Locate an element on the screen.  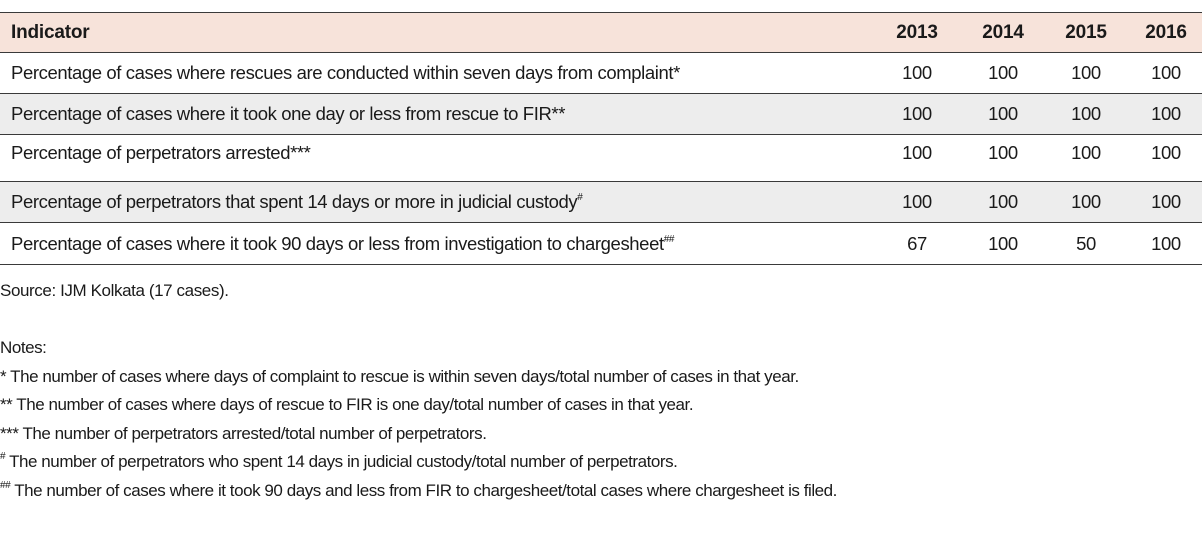
value-cell-2015: 50 is located at coordinates (1086, 243).